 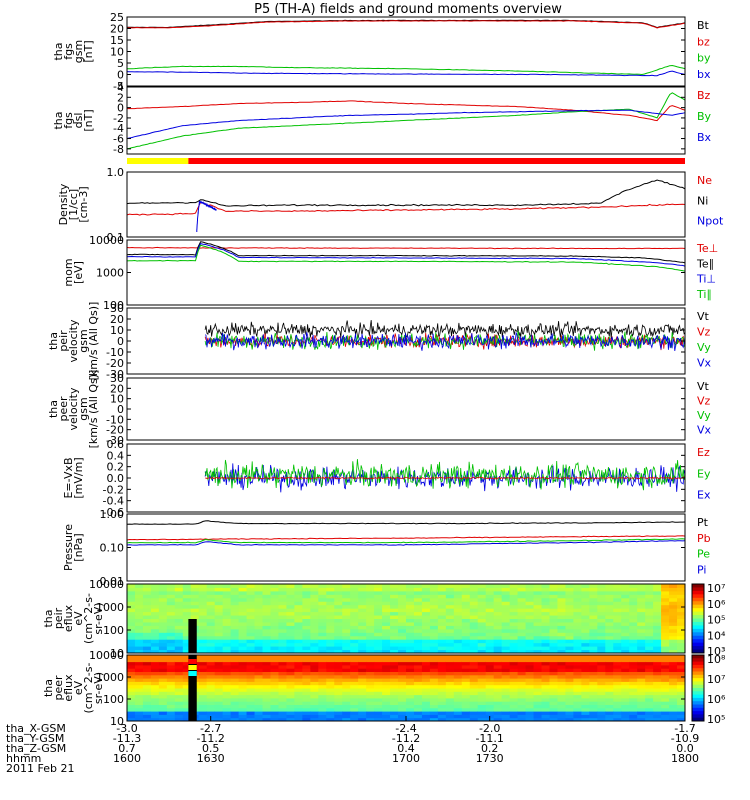 I want to click on y-axis-label: [km/s (All Qs)], so click(x=93, y=341).